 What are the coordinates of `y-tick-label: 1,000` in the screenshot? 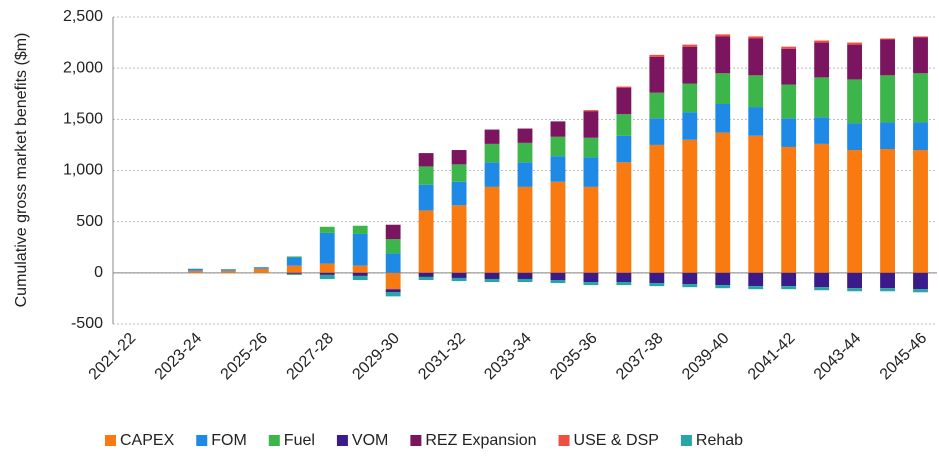 It's located at (83, 170).